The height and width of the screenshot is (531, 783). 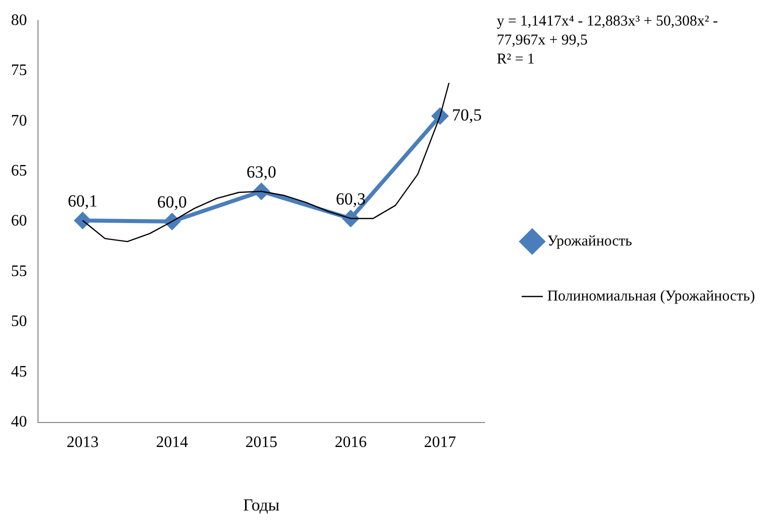 What do you see at coordinates (19, 171) in the screenshot?
I see `y-tick-label: 65` at bounding box center [19, 171].